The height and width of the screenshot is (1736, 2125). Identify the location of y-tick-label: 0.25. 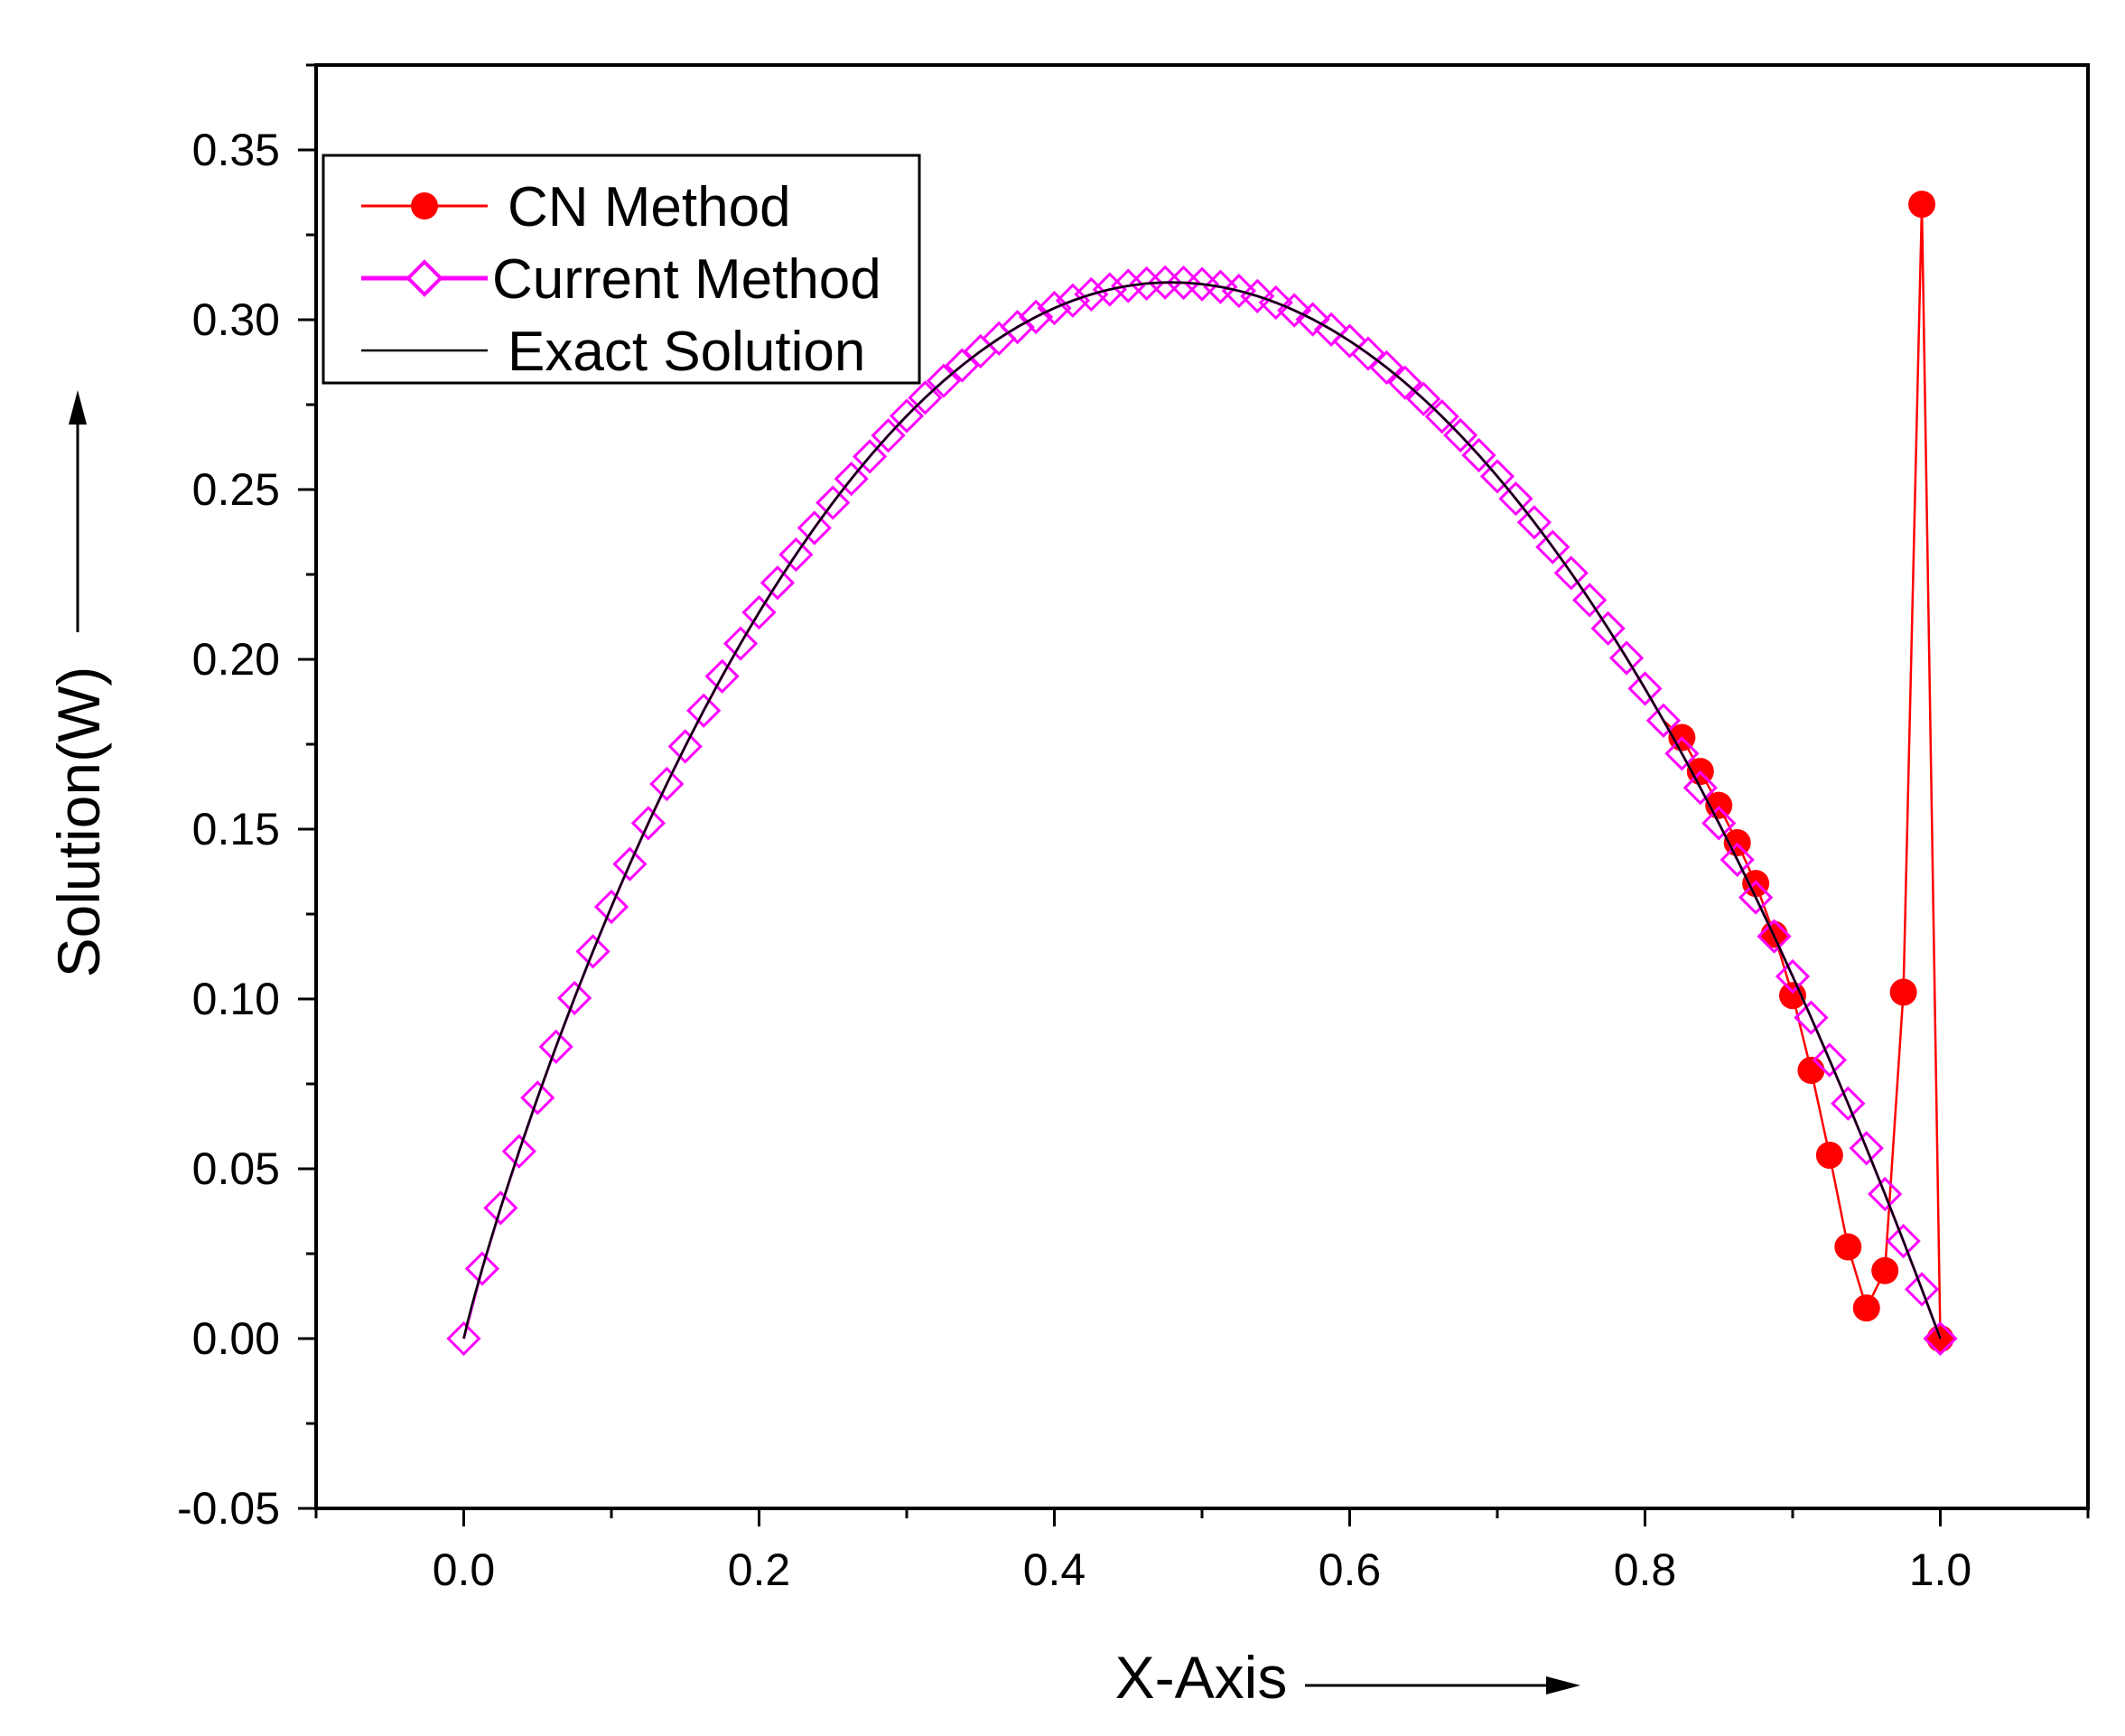
(236, 489).